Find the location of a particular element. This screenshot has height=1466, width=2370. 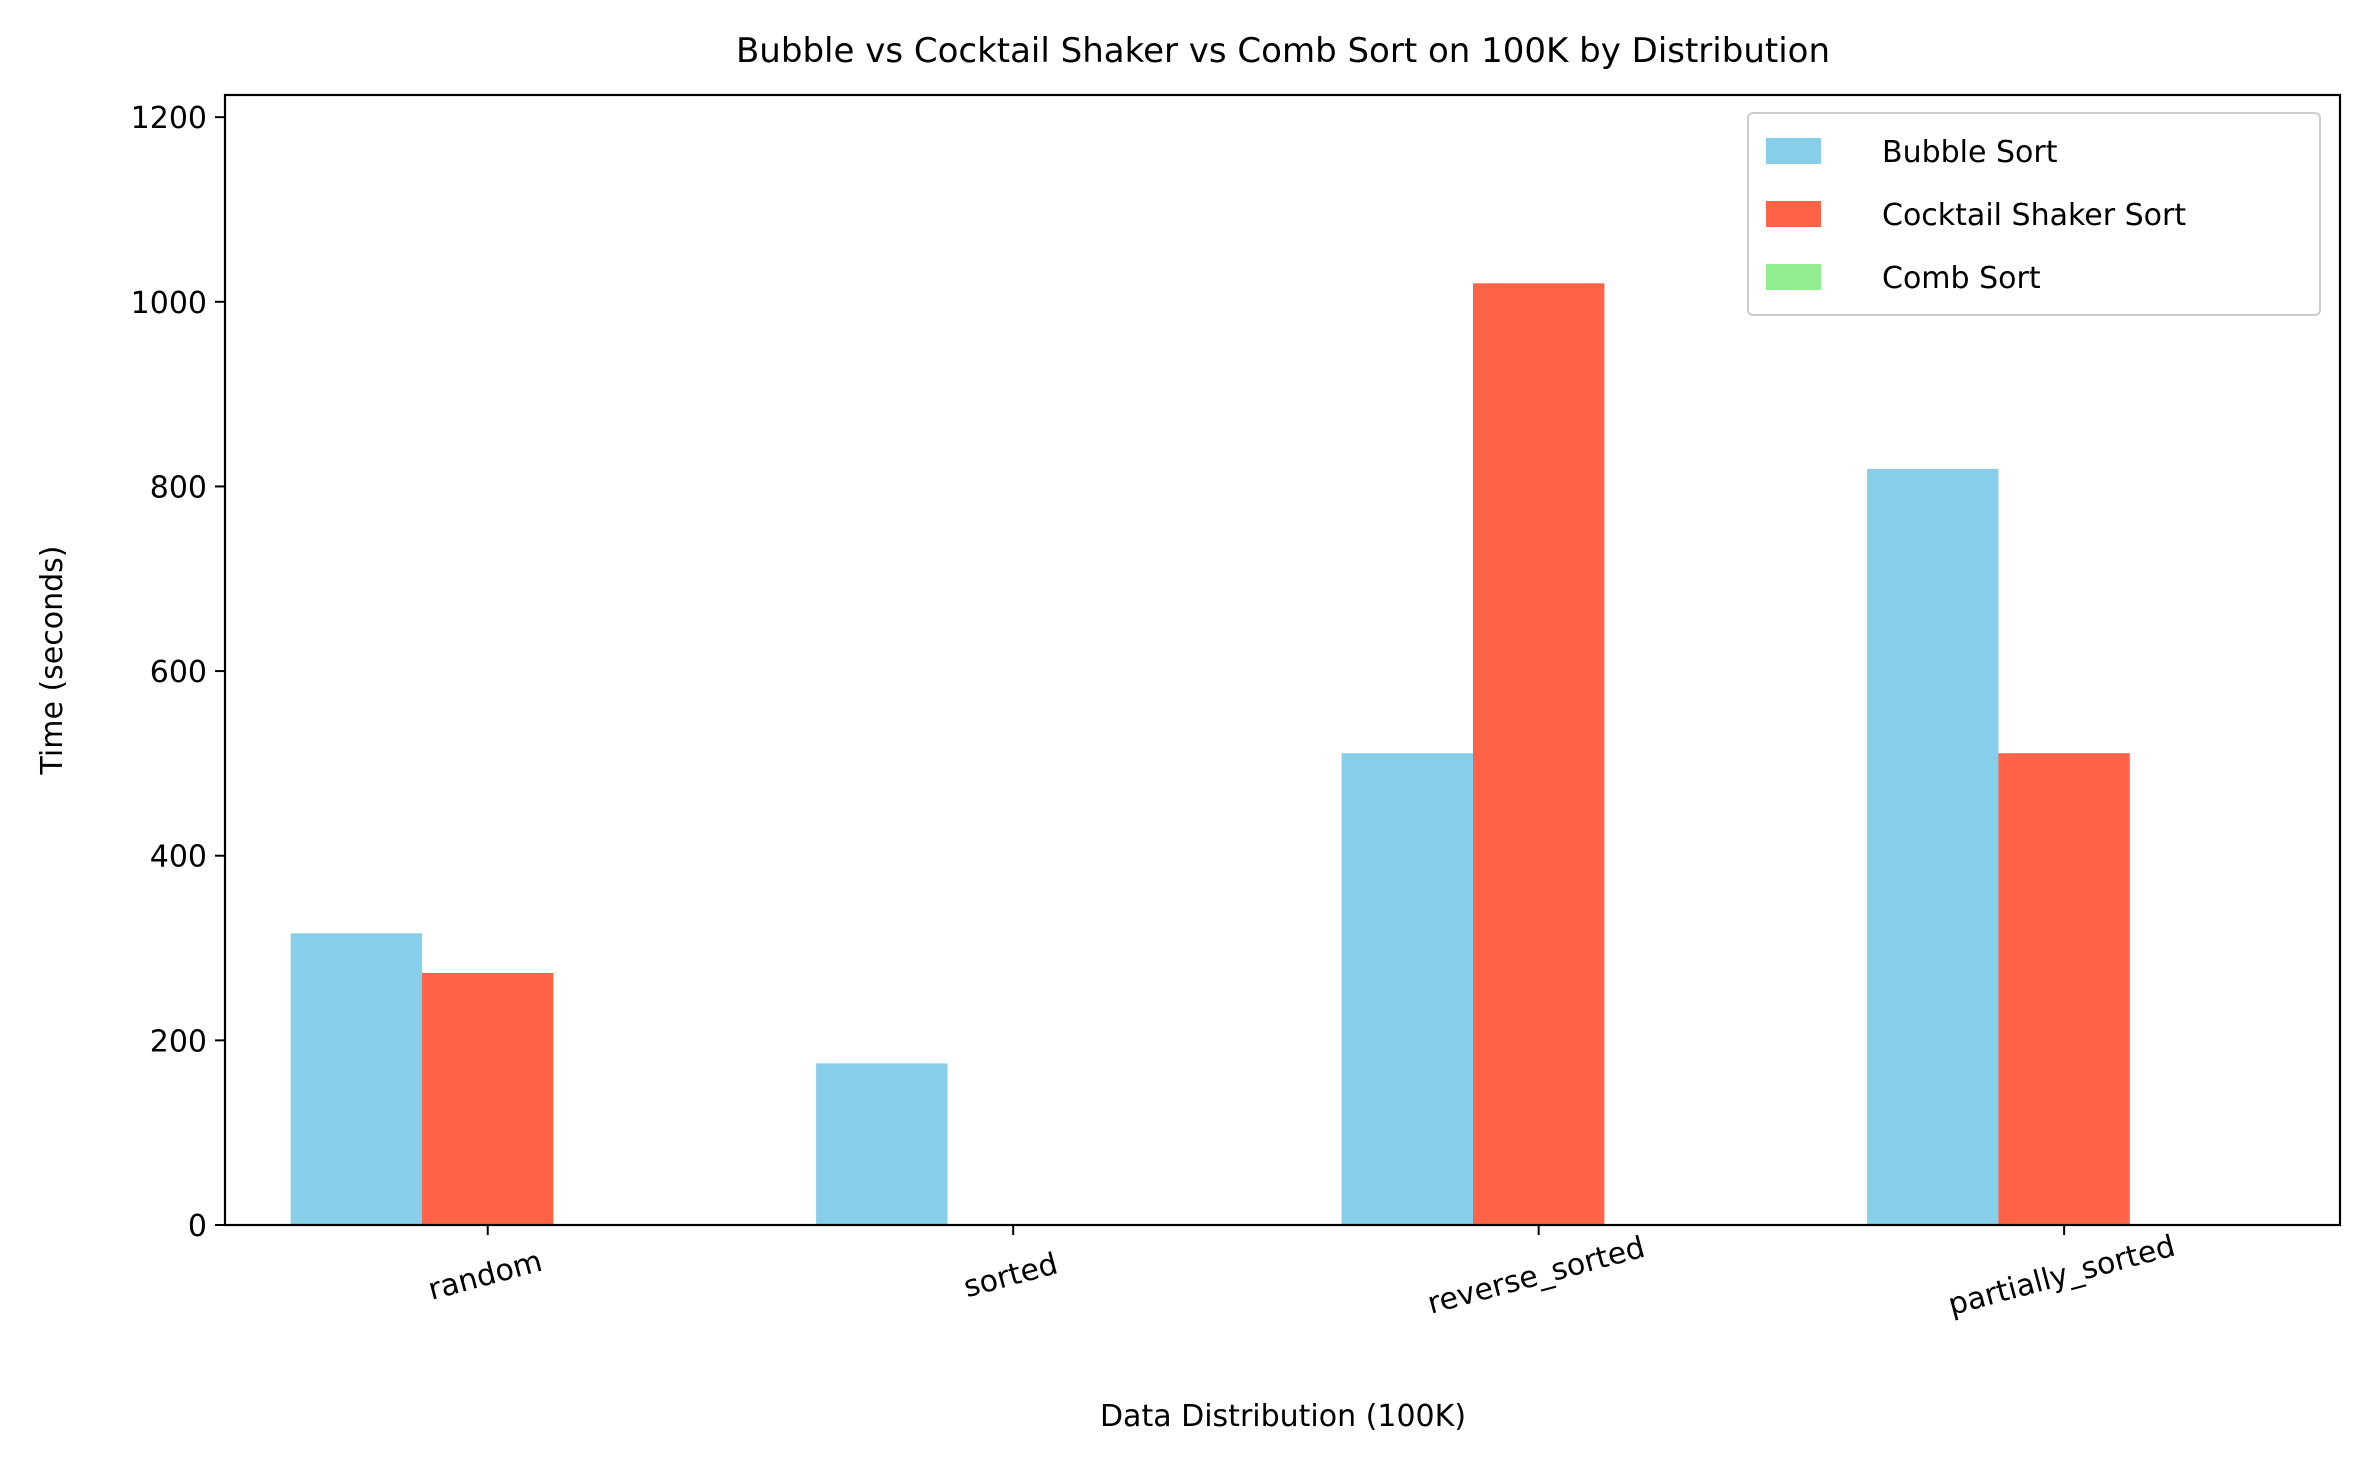

bar-bubble-sort-random is located at coordinates (356, 1079).